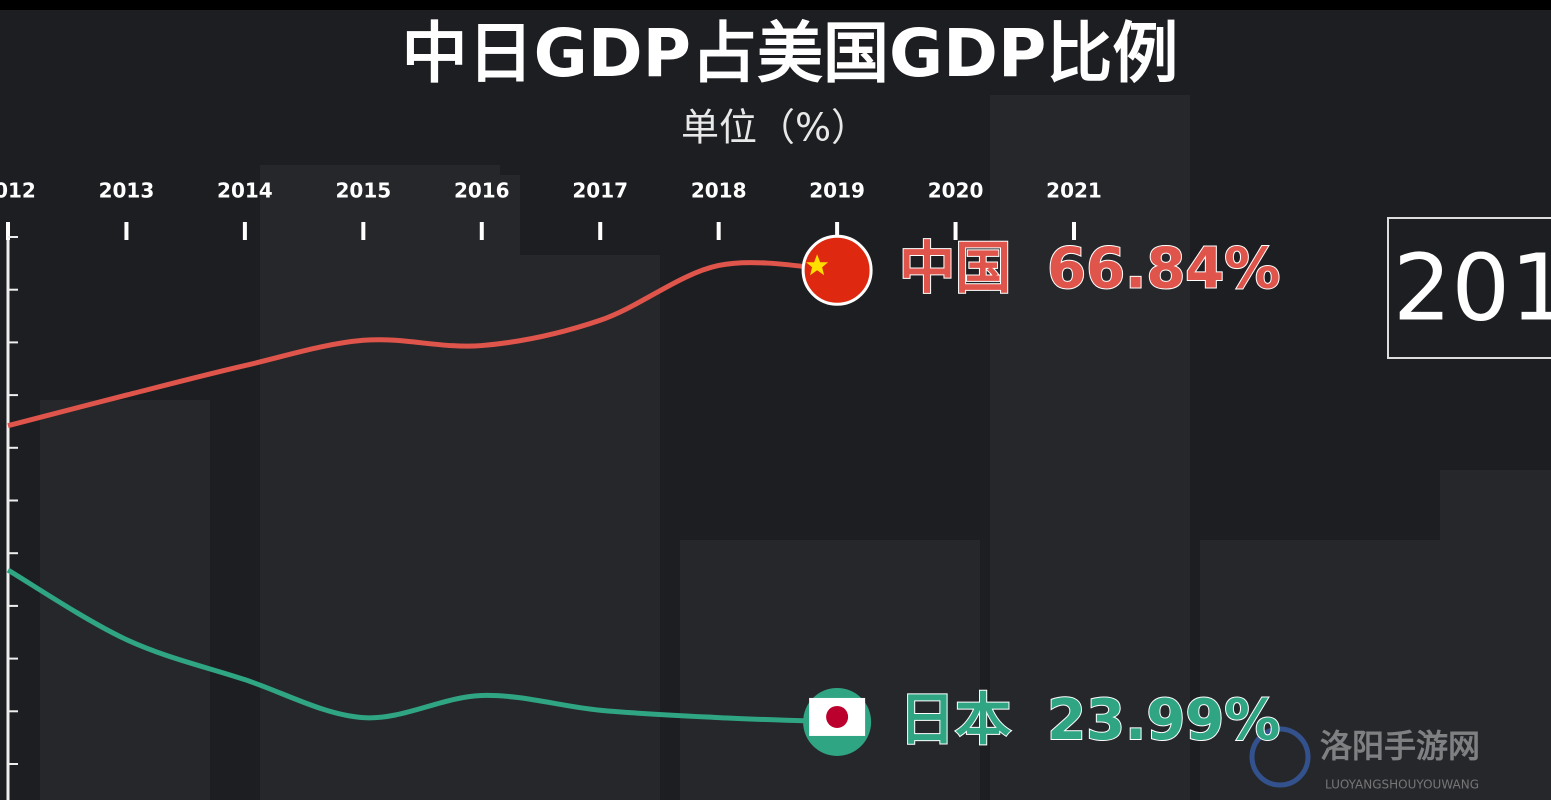 The image size is (1551, 800). I want to click on year-display: 2019, so click(1472, 287).